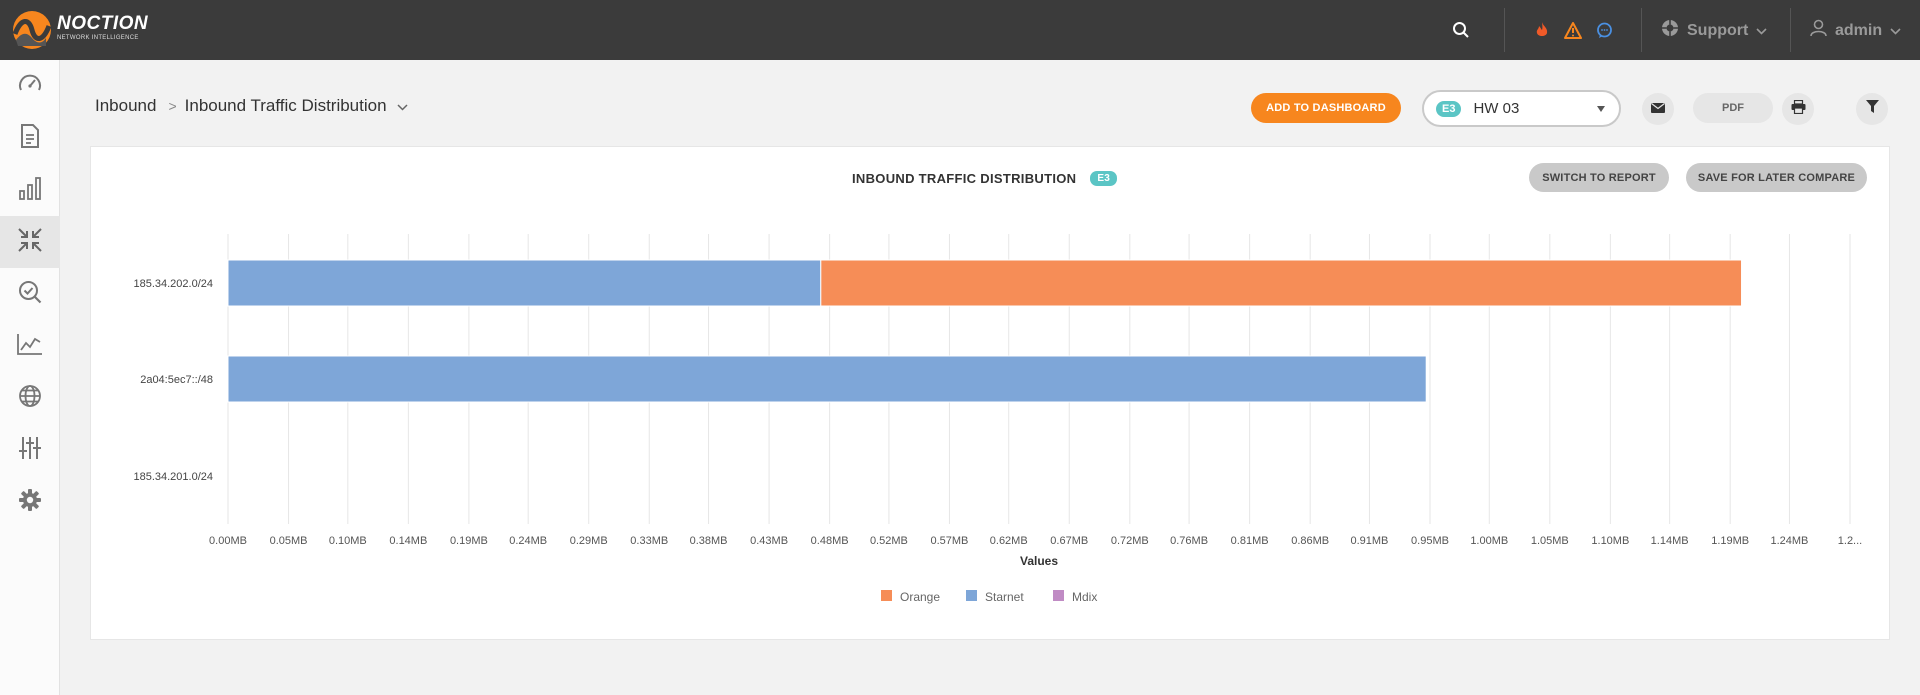 The height and width of the screenshot is (695, 1920). Describe the element at coordinates (1326, 108) in the screenshot. I see `add-to-dashboard-button: ADD TO DASHBOARD` at that location.